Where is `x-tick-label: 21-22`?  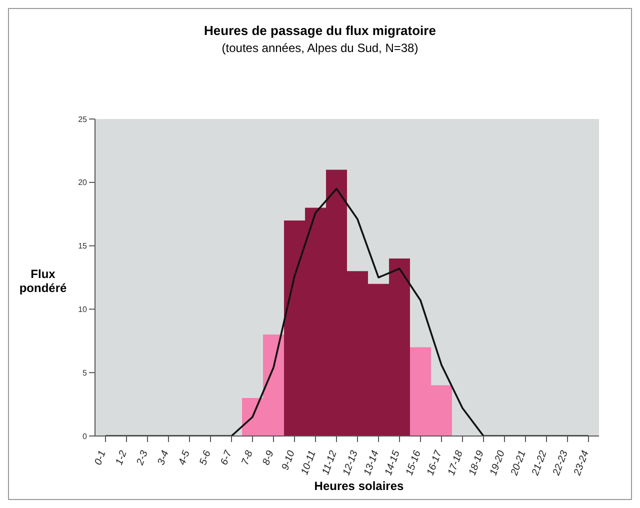 x-tick-label: 21-22 is located at coordinates (540, 463).